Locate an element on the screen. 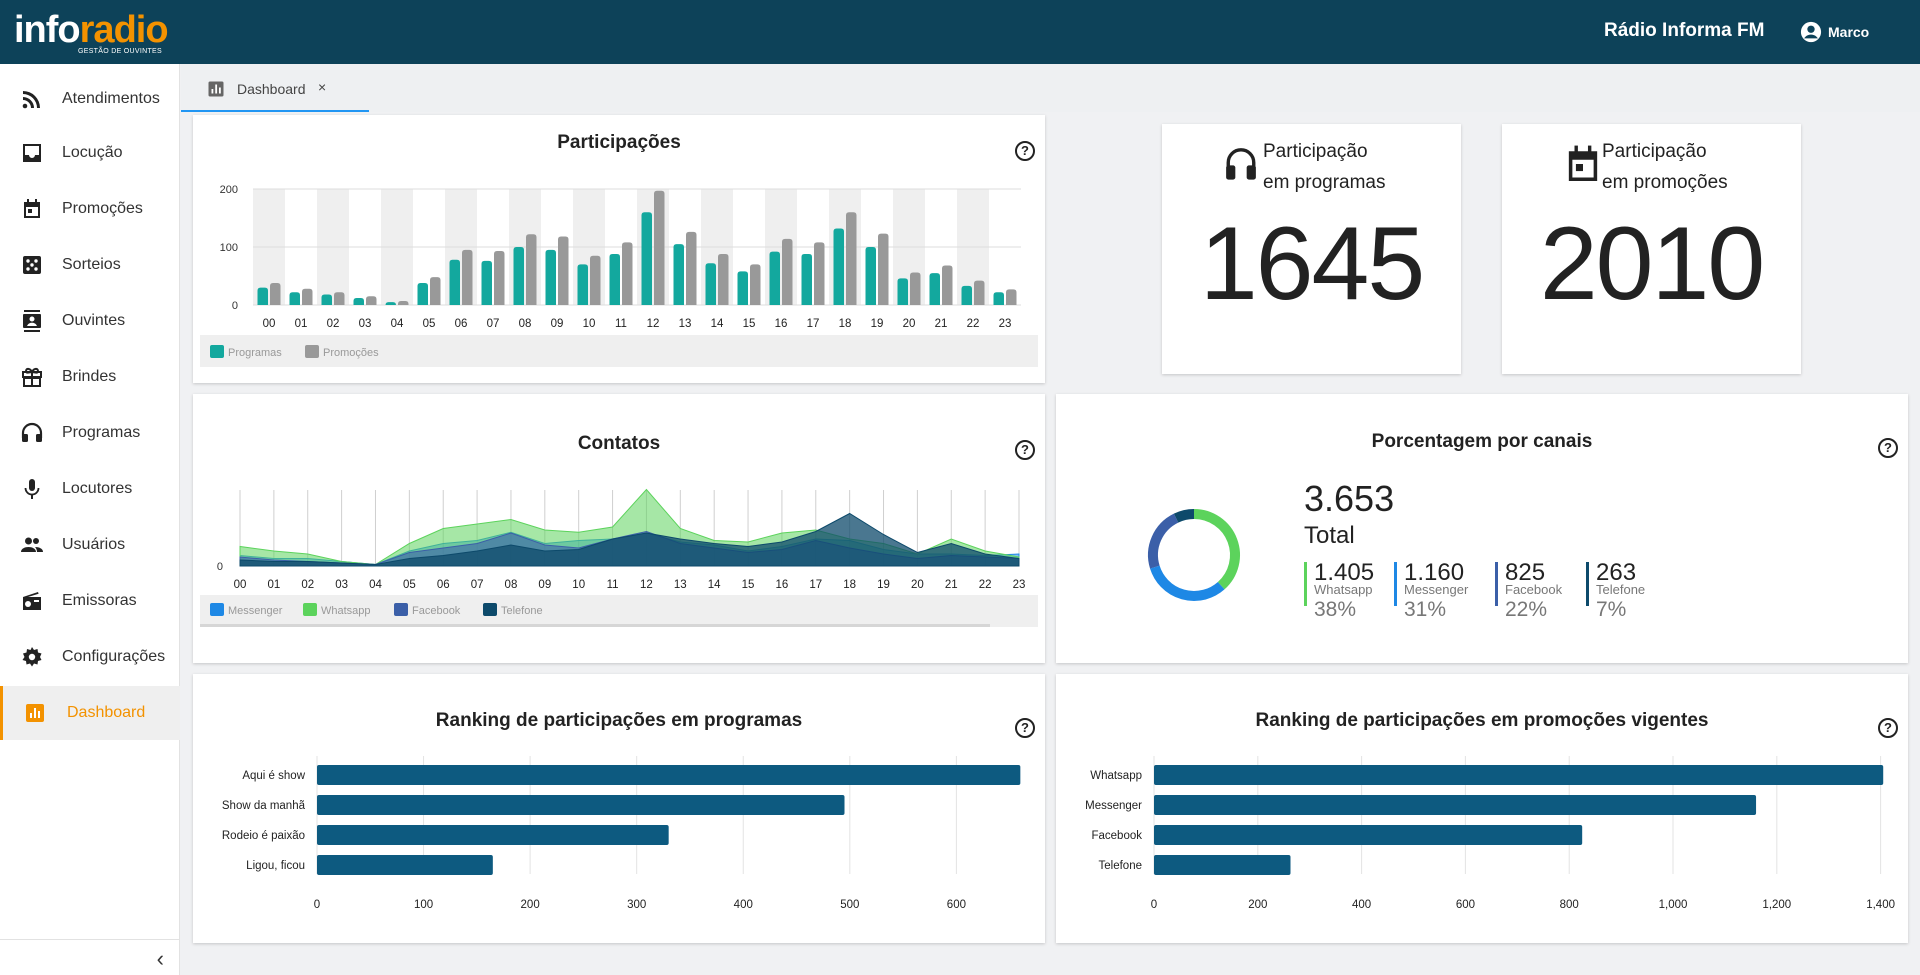 This screenshot has height=975, width=1920. sidebar-item-brindes: Brindes is located at coordinates (90, 377).